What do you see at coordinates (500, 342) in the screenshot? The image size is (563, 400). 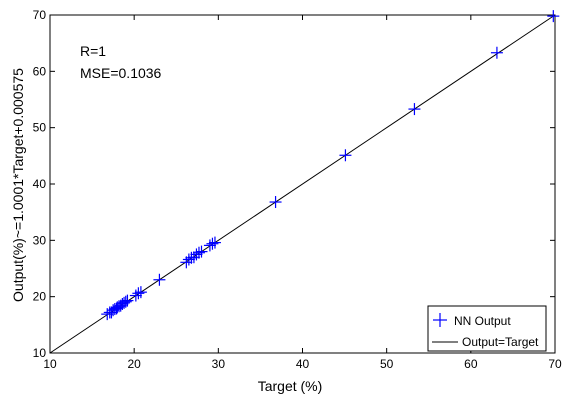 I see `legend-label-output-target: Output=Target` at bounding box center [500, 342].